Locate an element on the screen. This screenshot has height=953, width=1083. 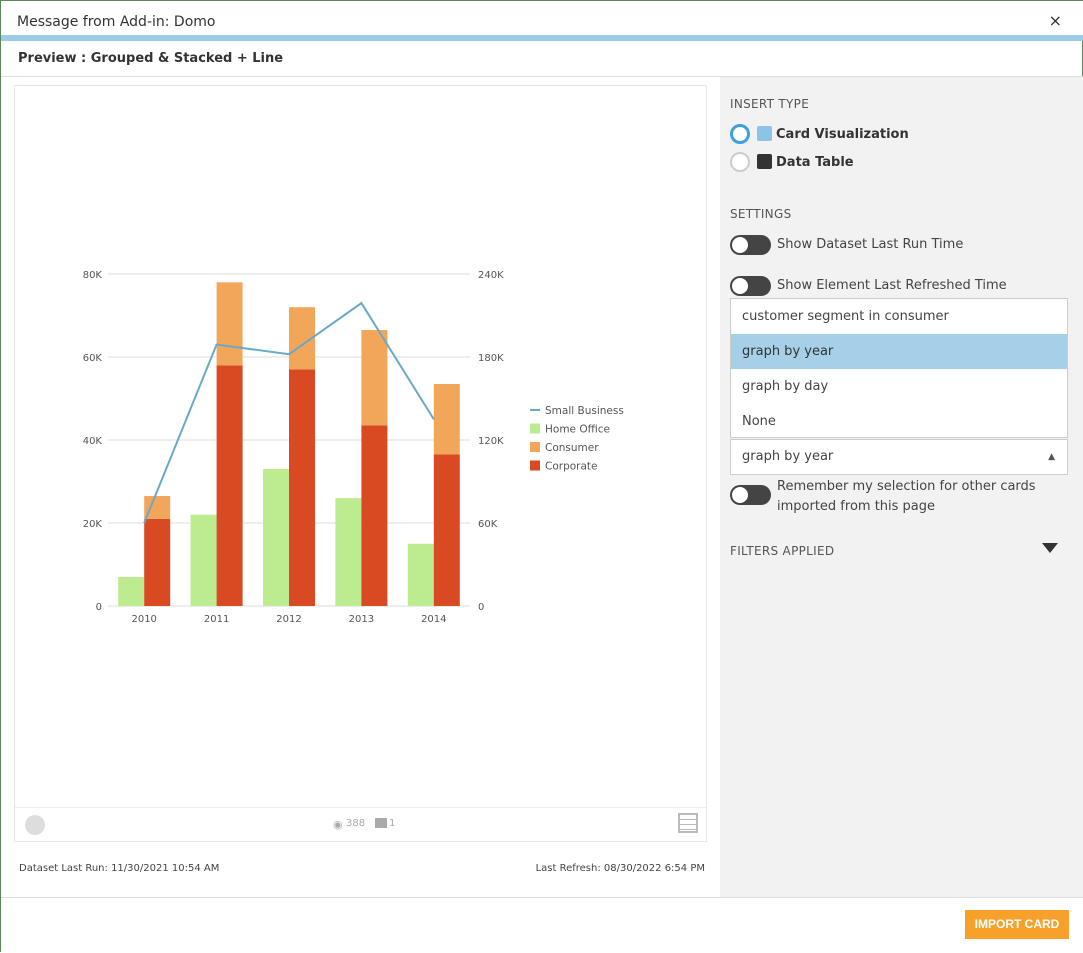
close-icon: × is located at coordinates (1055, 20).